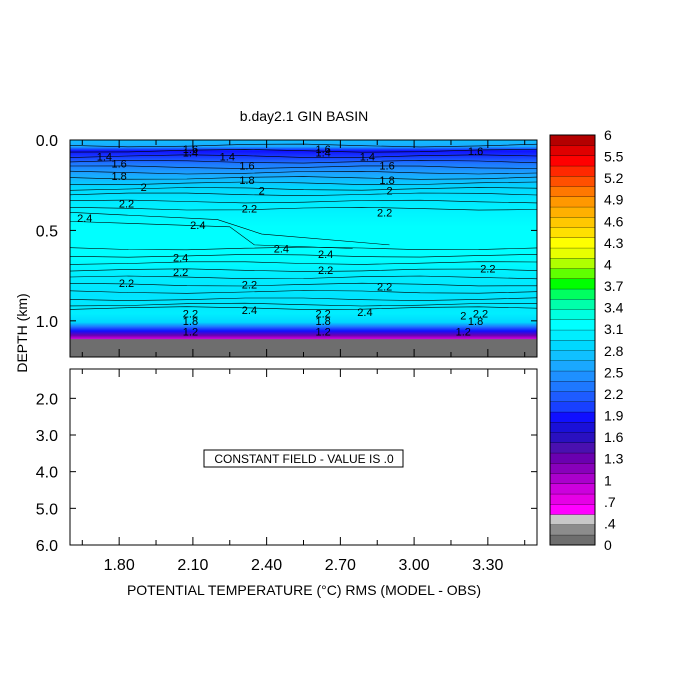 Image resolution: width=700 pixels, height=700 pixels. I want to click on colorbar-label: 5.5, so click(614, 157).